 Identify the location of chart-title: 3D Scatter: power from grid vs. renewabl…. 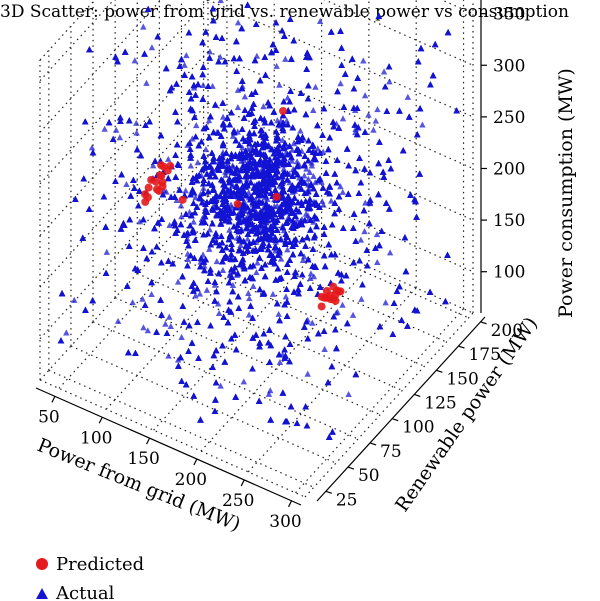
(284, 12).